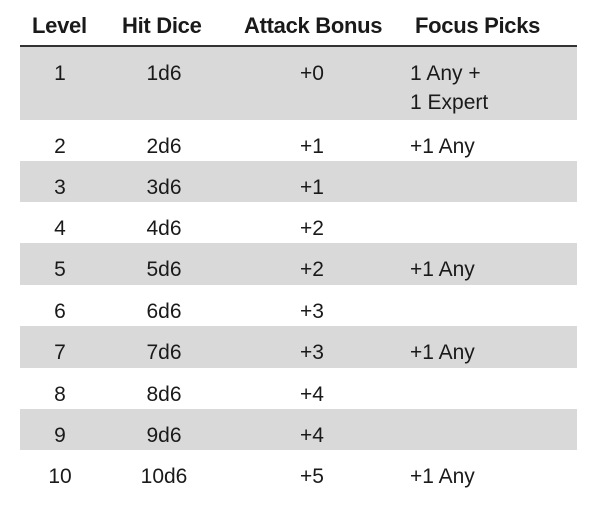 The height and width of the screenshot is (505, 595). What do you see at coordinates (163, 73) in the screenshot?
I see `cell-hit-dice-text: 1d6` at bounding box center [163, 73].